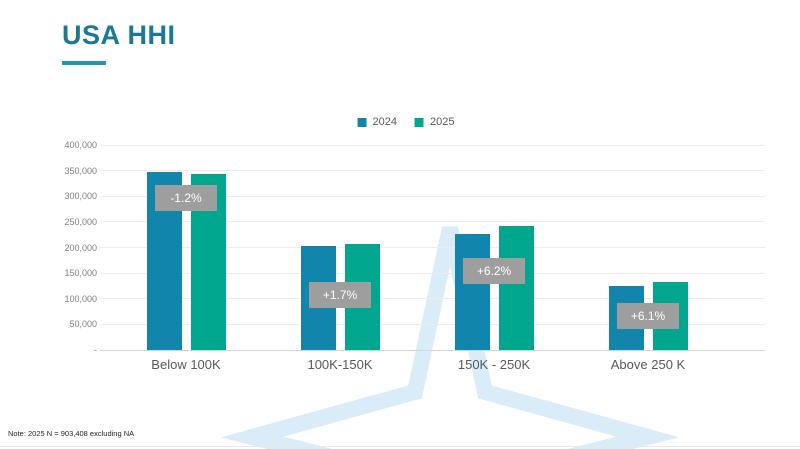 The width and height of the screenshot is (800, 449). Describe the element at coordinates (648, 364) in the screenshot. I see `category-label: Above 250 K` at that location.